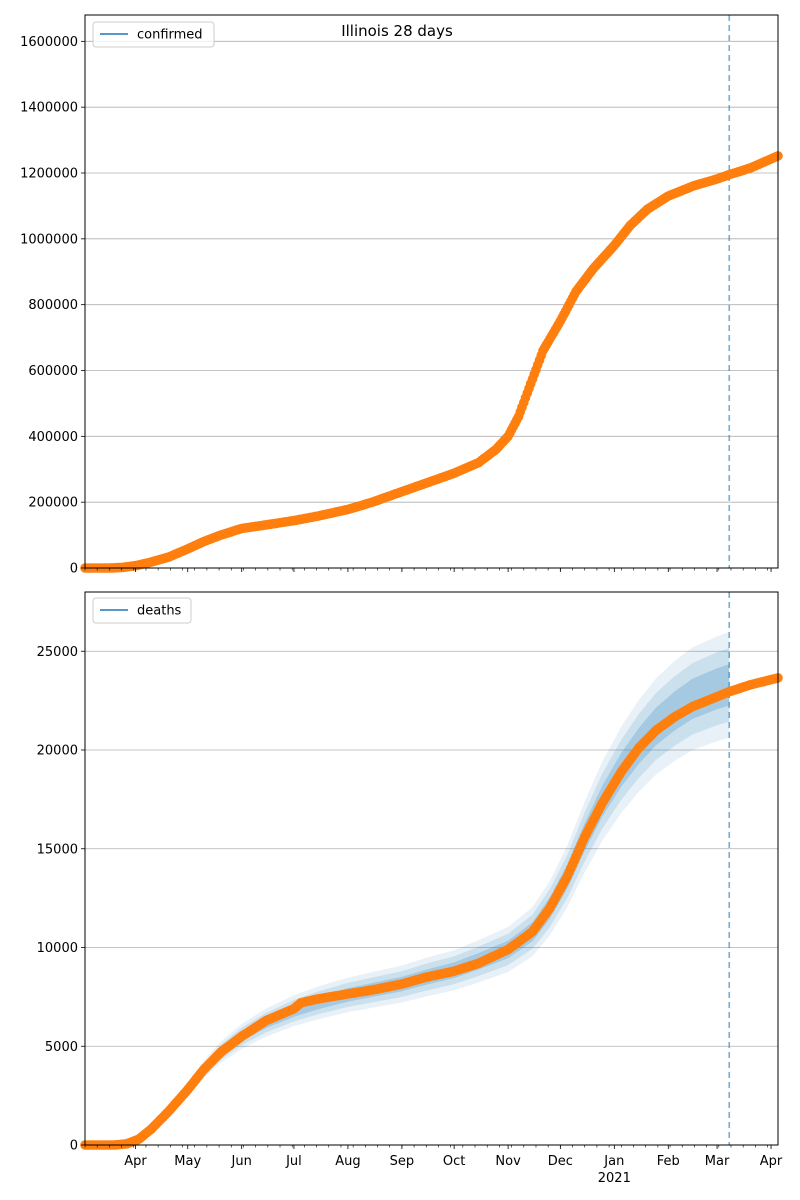 This screenshot has height=1200, width=800. Describe the element at coordinates (402, 1161) in the screenshot. I see `x-tick-label: Sep` at that location.